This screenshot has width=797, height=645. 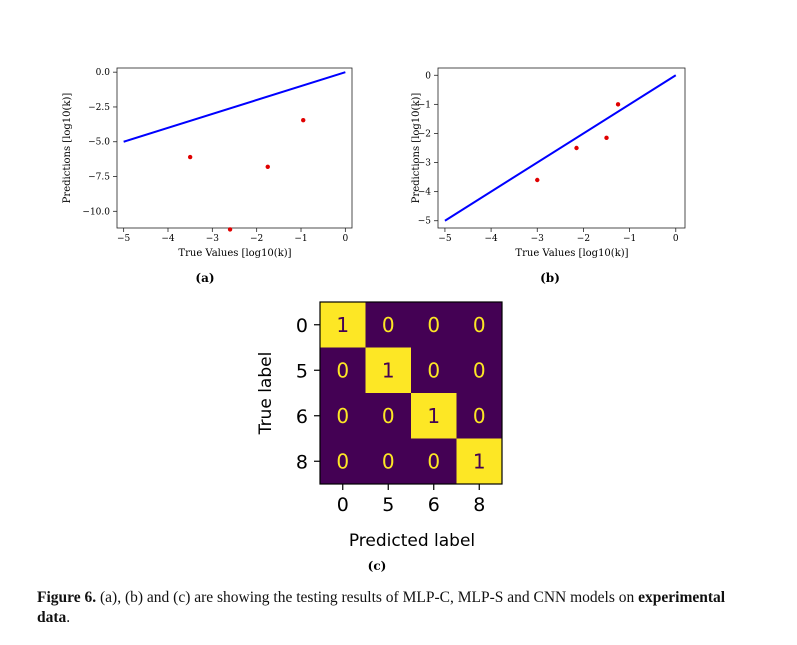 I want to click on panel-c-cells: 1 0 0 0 0 1 0 0 0 0 1 0 0 0 0 1, so click(x=411, y=393).